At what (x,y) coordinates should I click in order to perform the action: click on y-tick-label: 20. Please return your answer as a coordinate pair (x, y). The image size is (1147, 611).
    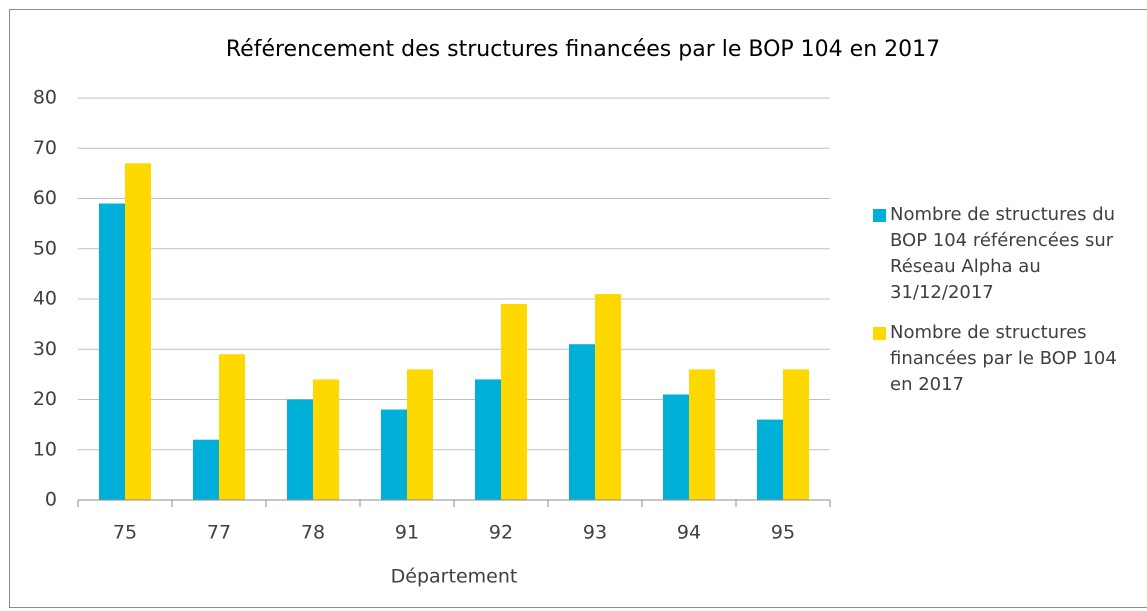
    Looking at the image, I should click on (45, 399).